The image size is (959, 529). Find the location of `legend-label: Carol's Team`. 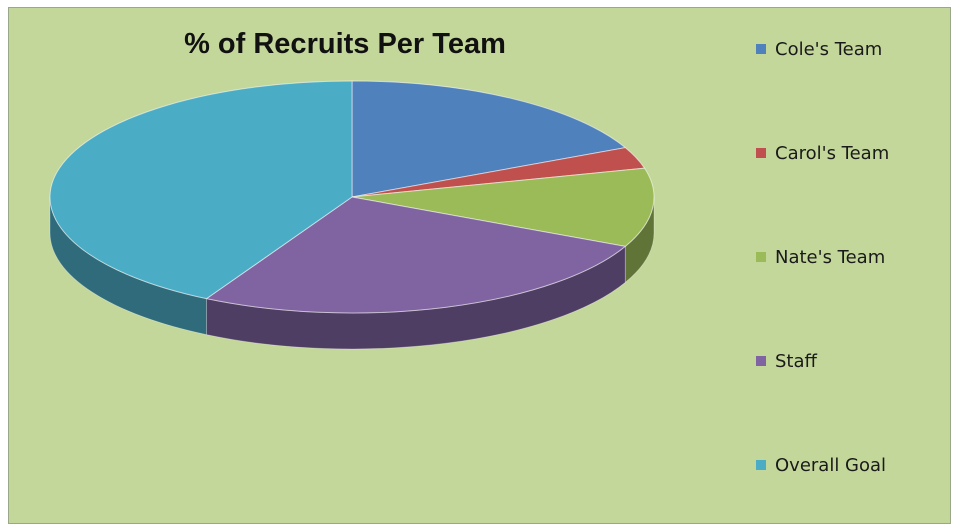

legend-label: Carol's Team is located at coordinates (832, 153).